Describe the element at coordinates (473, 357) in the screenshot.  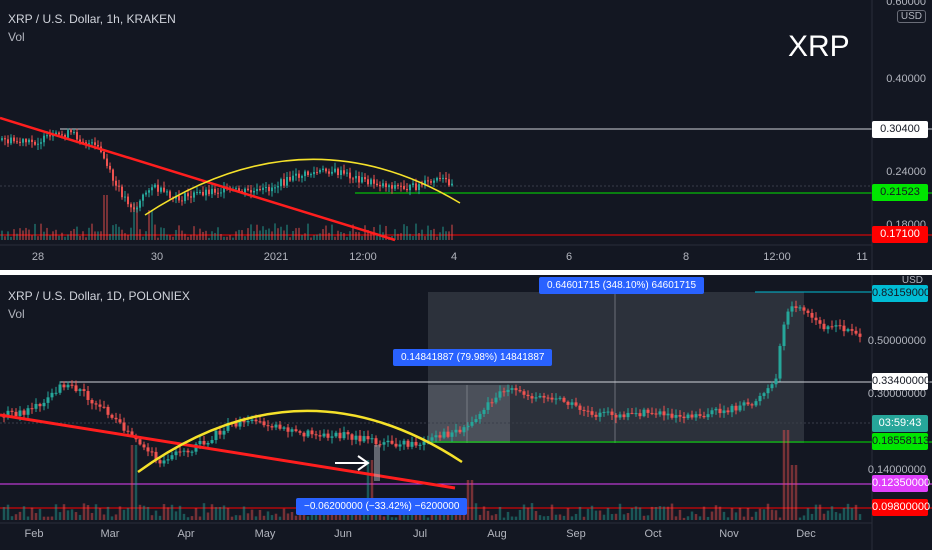
I see `range-measure-mid: 0.14841887 (79.98%) 14841887` at that location.